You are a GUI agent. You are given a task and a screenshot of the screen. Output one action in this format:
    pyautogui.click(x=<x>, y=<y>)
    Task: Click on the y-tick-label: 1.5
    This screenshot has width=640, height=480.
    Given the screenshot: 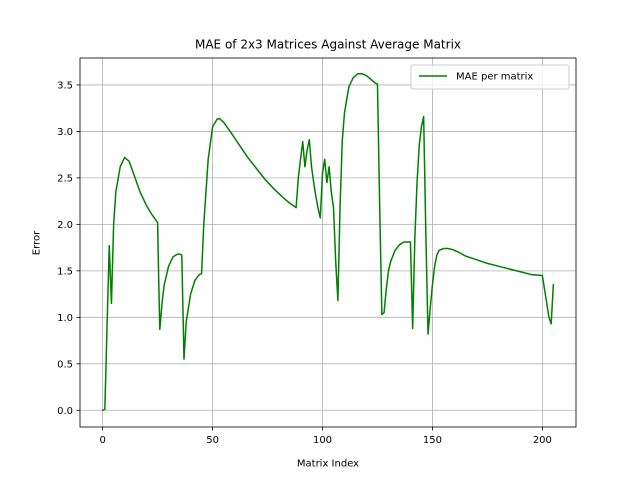 What is the action you would take?
    pyautogui.click(x=65, y=271)
    